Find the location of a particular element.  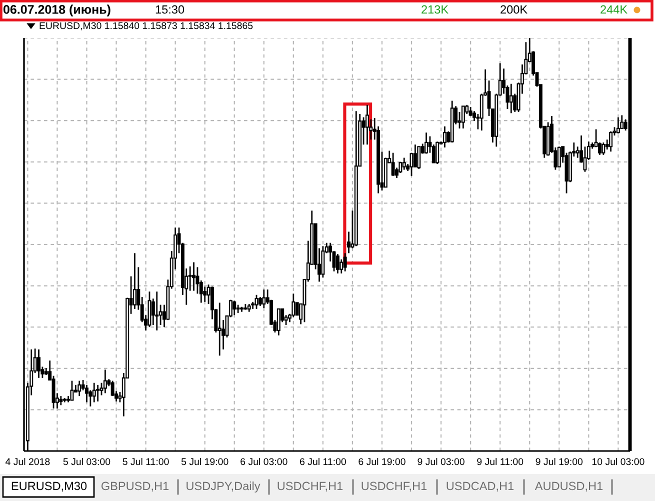

text: 15:30 is located at coordinates (170, 9).